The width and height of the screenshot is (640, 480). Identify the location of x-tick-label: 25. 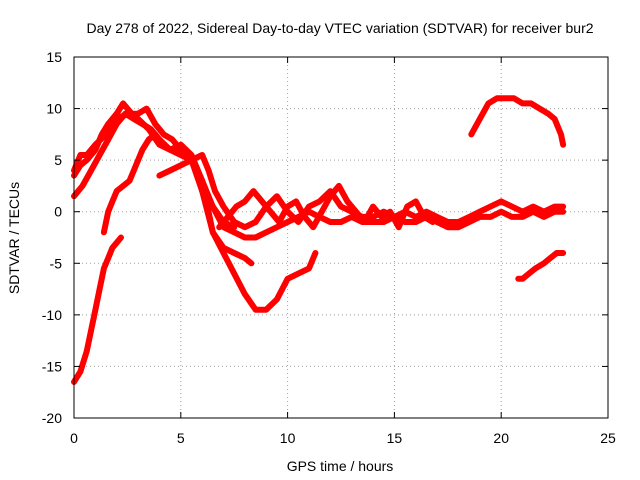
(608, 438).